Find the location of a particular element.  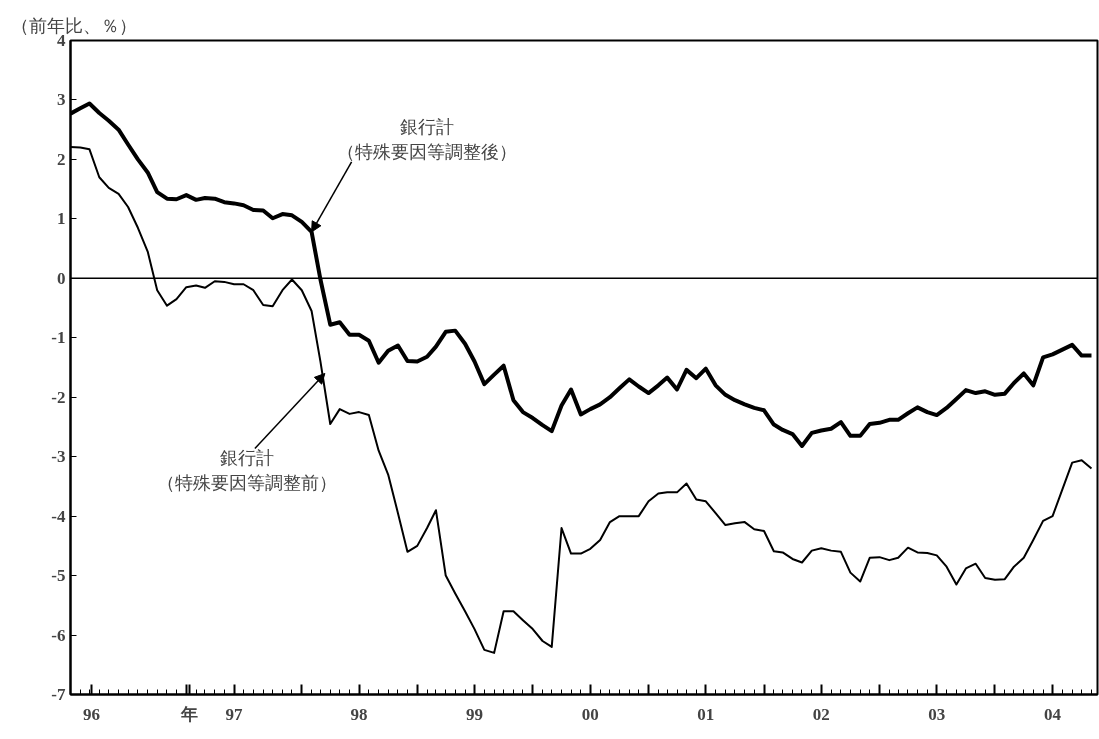

y-tick-label: -2 is located at coordinates (58, 397).